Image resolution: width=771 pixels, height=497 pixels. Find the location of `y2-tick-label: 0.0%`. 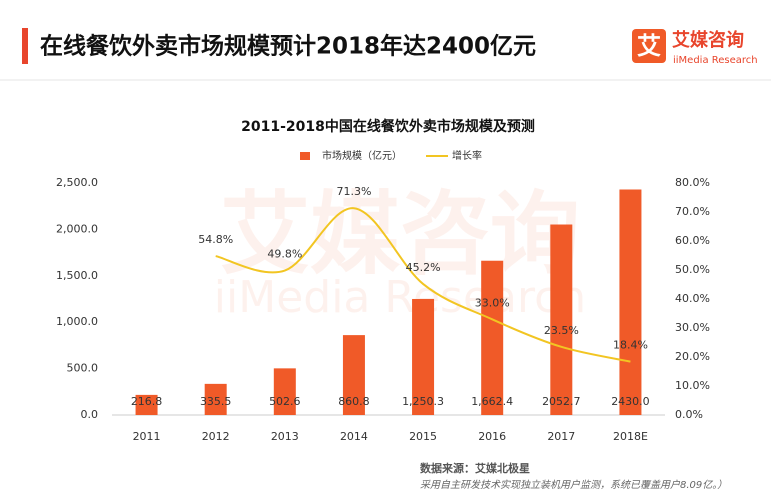

y2-tick-label: 0.0% is located at coordinates (689, 414).